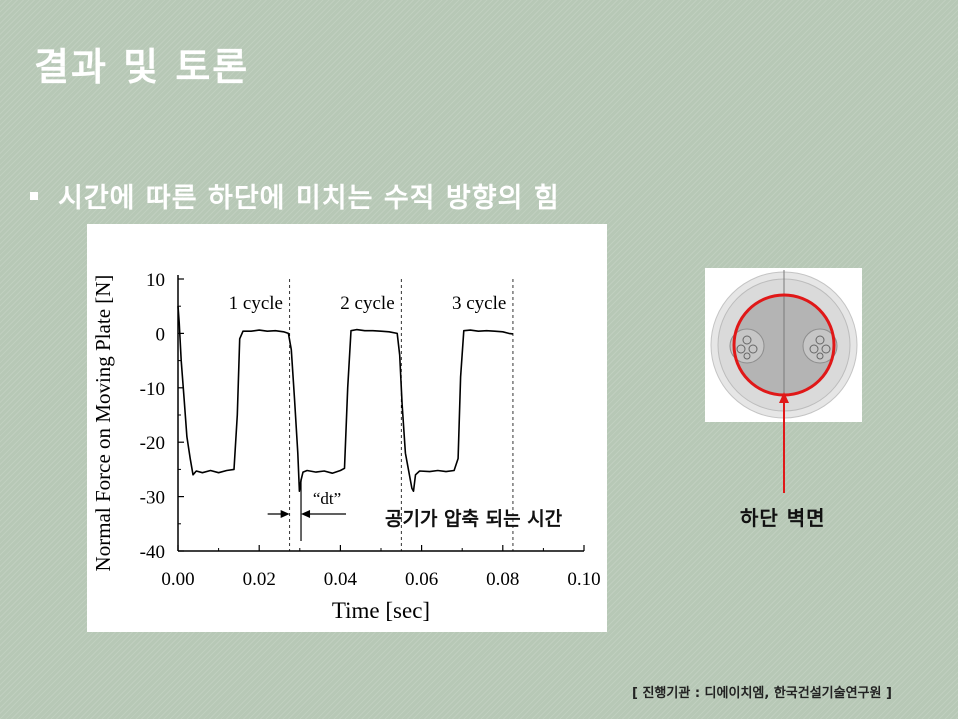  Describe the element at coordinates (177, 579) in the screenshot. I see `x-tick-label: 0.00` at that location.